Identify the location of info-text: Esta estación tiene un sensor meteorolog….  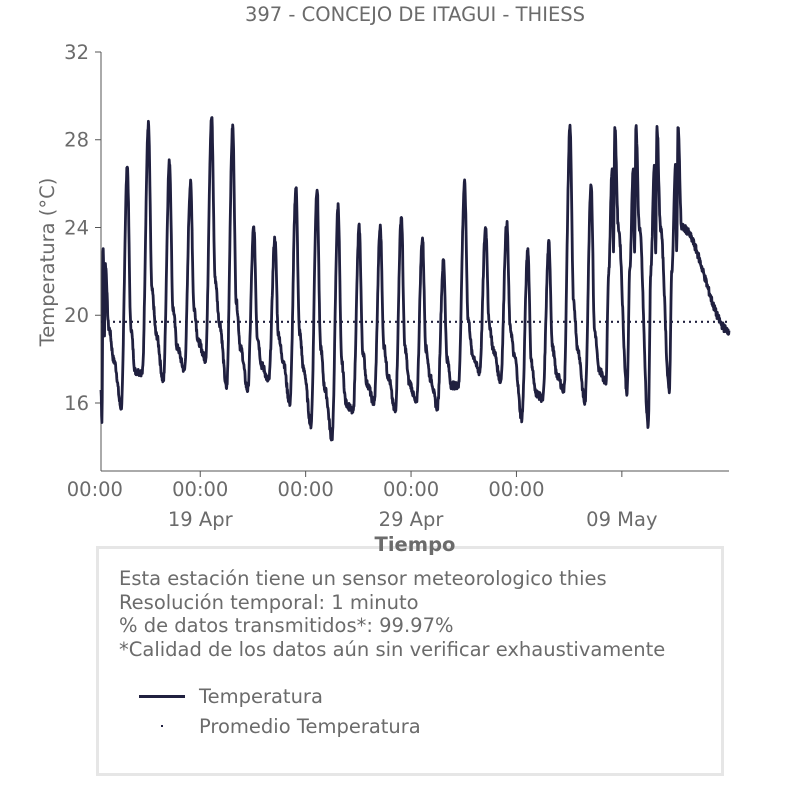
(392, 614).